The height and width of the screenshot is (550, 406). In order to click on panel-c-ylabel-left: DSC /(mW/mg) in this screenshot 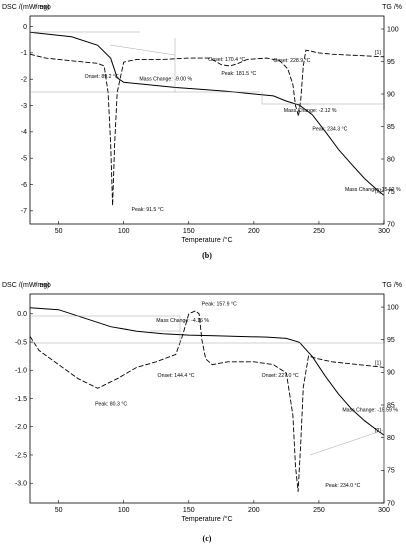, I will do `click(25, 285)`.